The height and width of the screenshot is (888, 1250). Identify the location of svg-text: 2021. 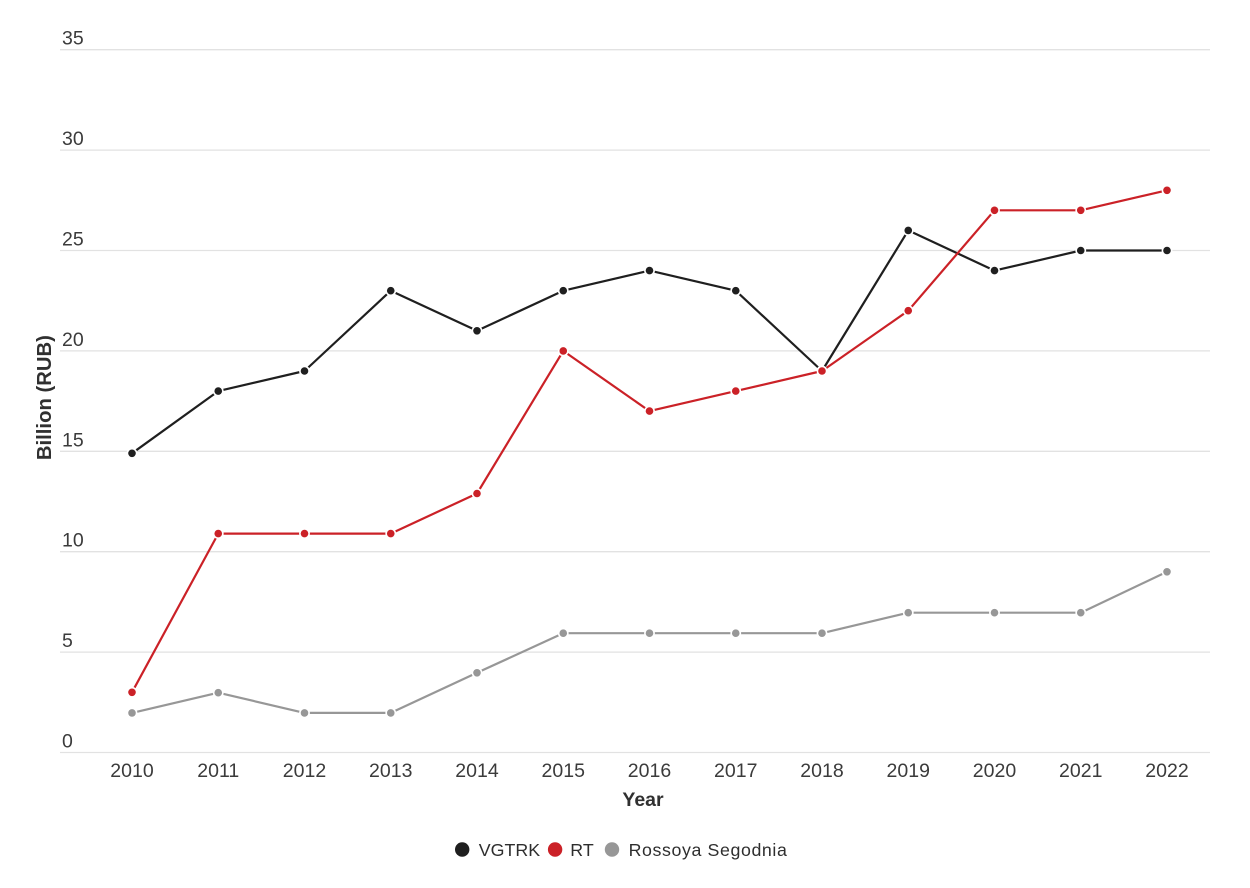
(1080, 771).